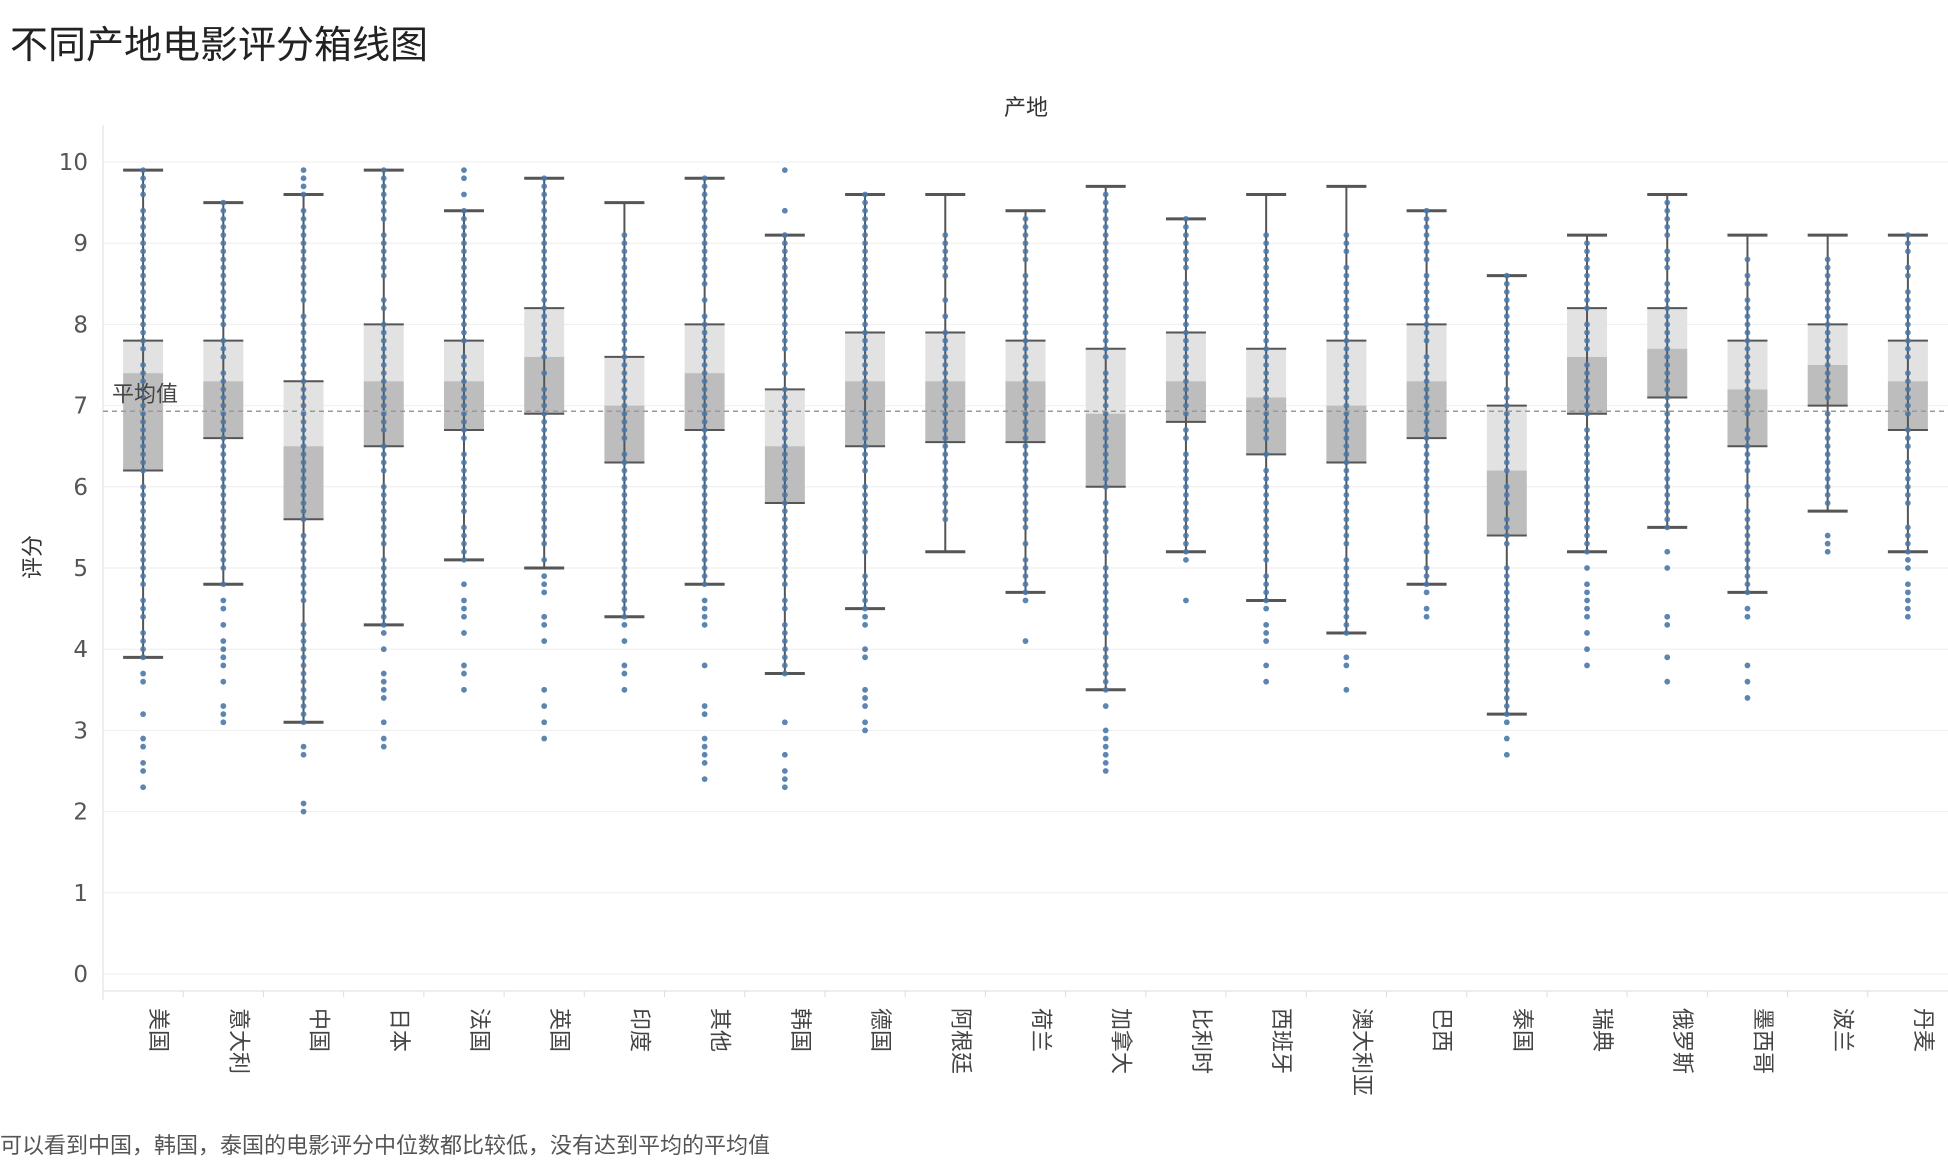  Describe the element at coordinates (1040, 1030) in the screenshot. I see `x-tick-label: 荷兰` at that location.